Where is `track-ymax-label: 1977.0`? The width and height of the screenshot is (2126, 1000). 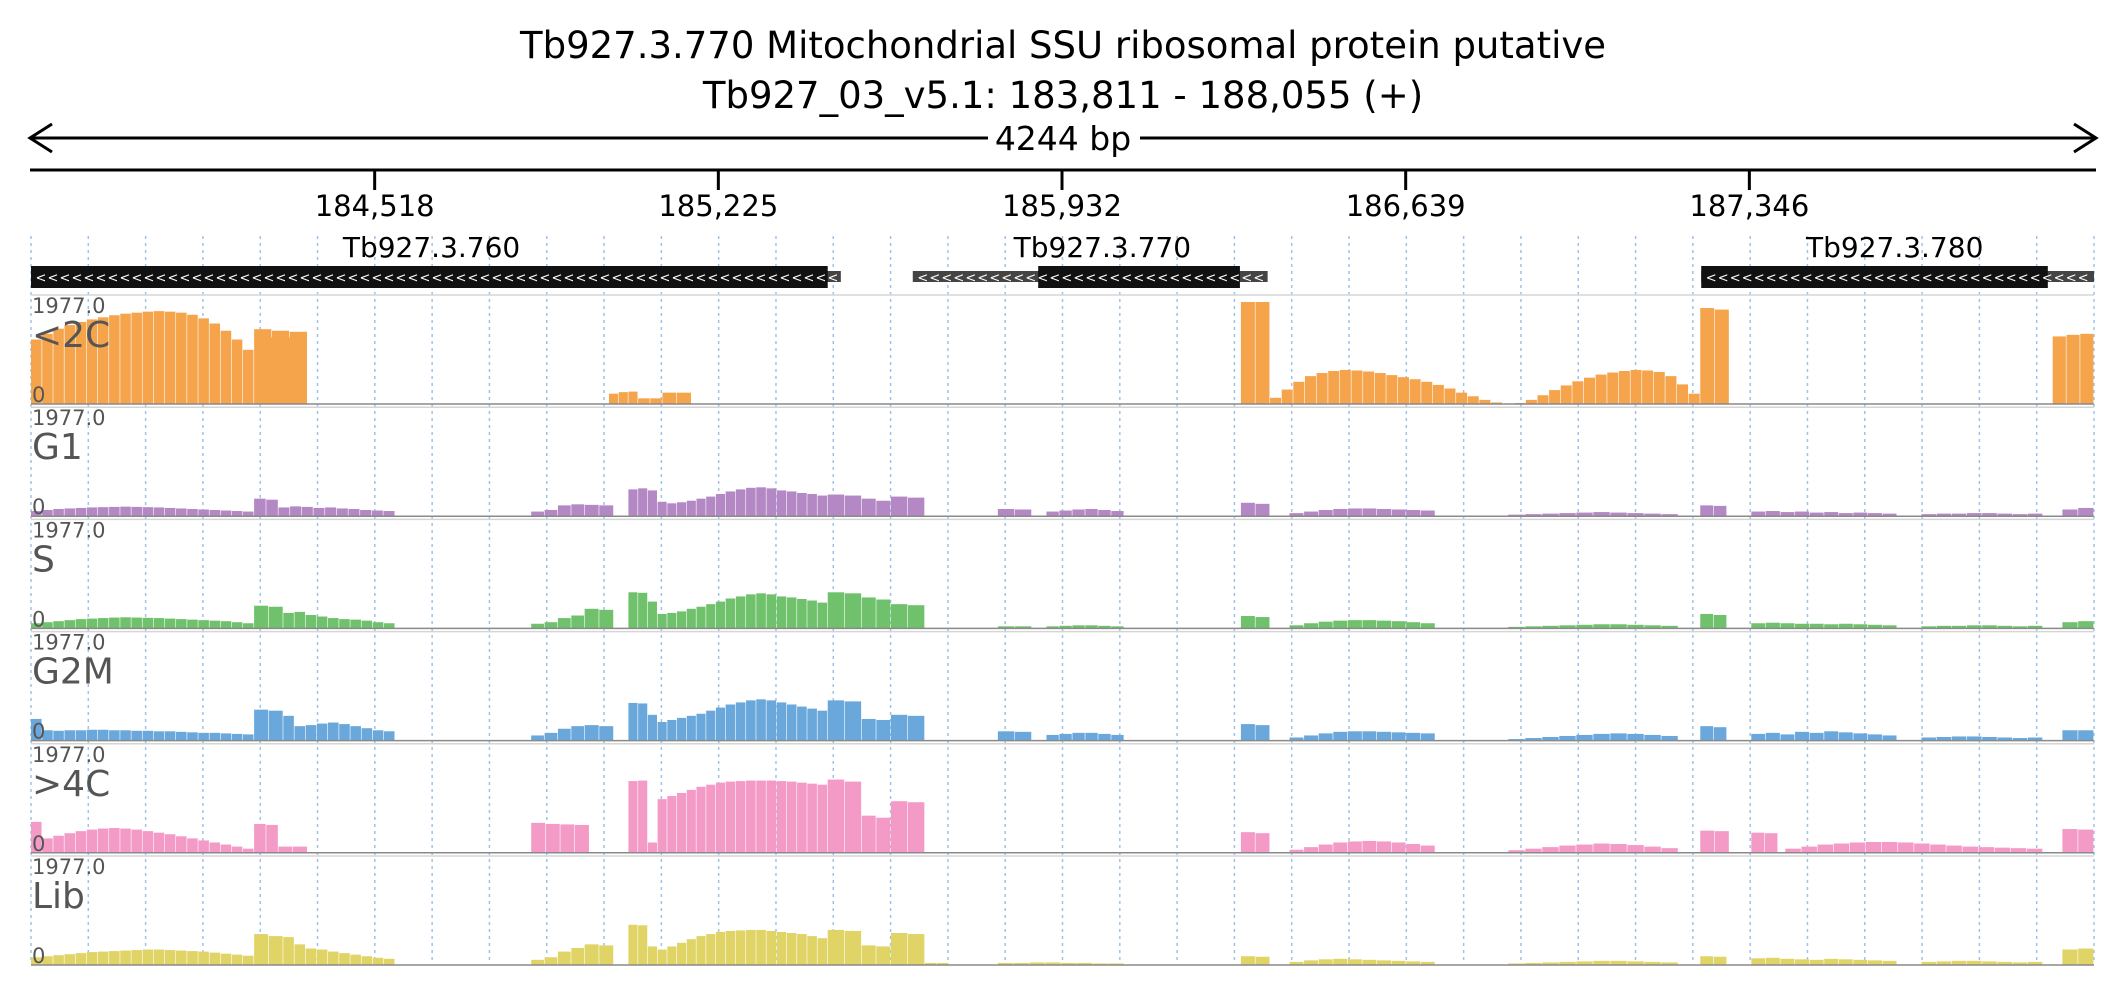 track-ymax-label: 1977.0 is located at coordinates (68, 306).